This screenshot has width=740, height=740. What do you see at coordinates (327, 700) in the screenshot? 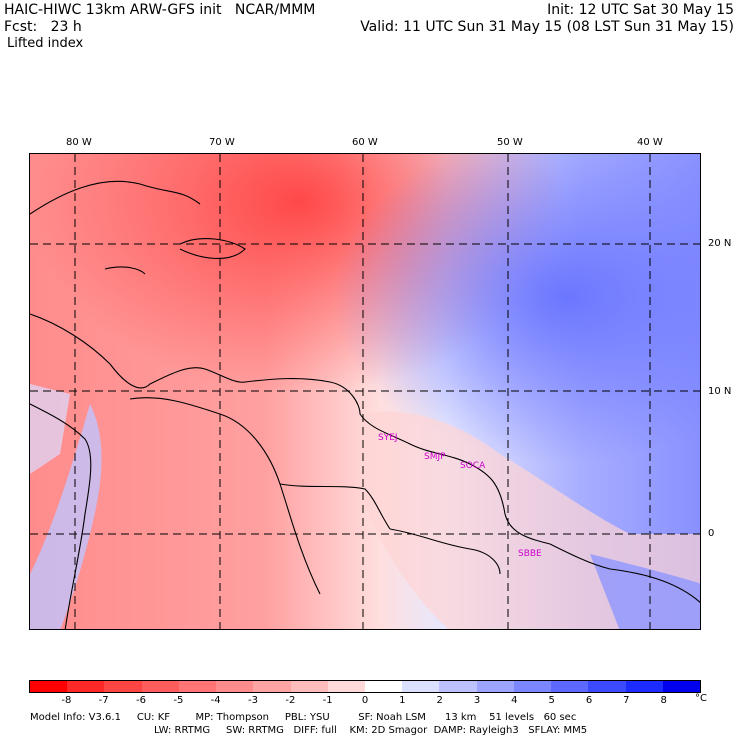
I see `colorbar-tick-label: -1` at bounding box center [327, 700].